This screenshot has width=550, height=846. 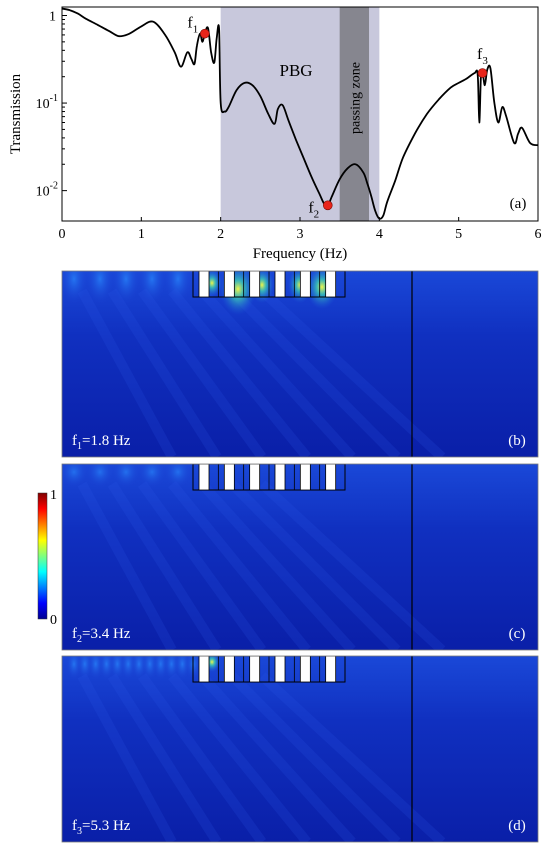 I want to click on frequency-markers: f1 f2 f3, so click(x=337, y=118).